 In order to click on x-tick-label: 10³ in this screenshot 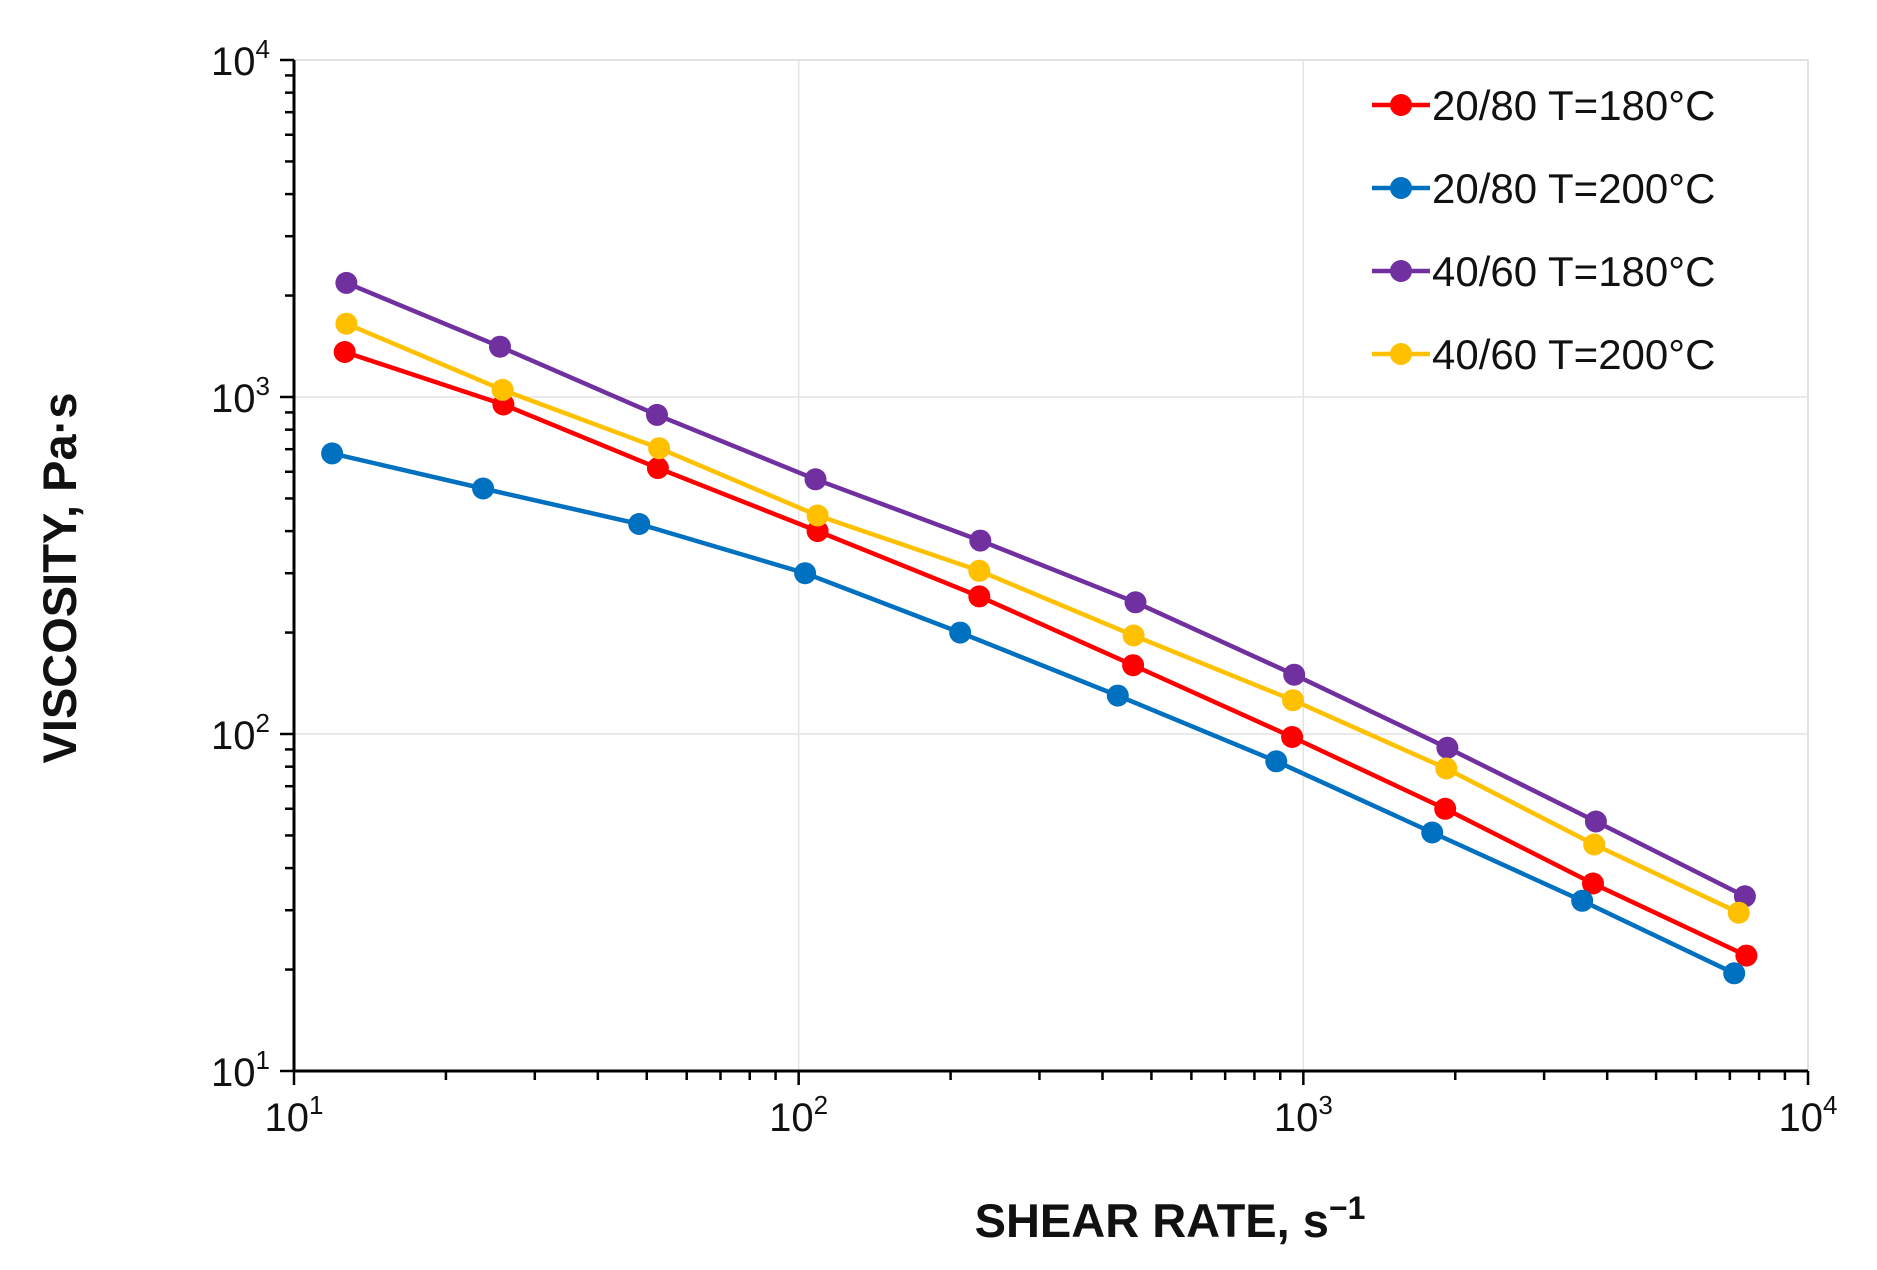, I will do `click(1303, 1115)`.